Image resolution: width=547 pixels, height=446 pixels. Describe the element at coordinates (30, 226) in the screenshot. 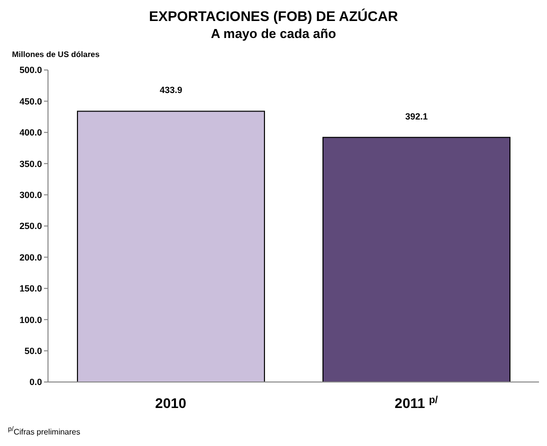

I see `y-tick-label: 250.0` at that location.